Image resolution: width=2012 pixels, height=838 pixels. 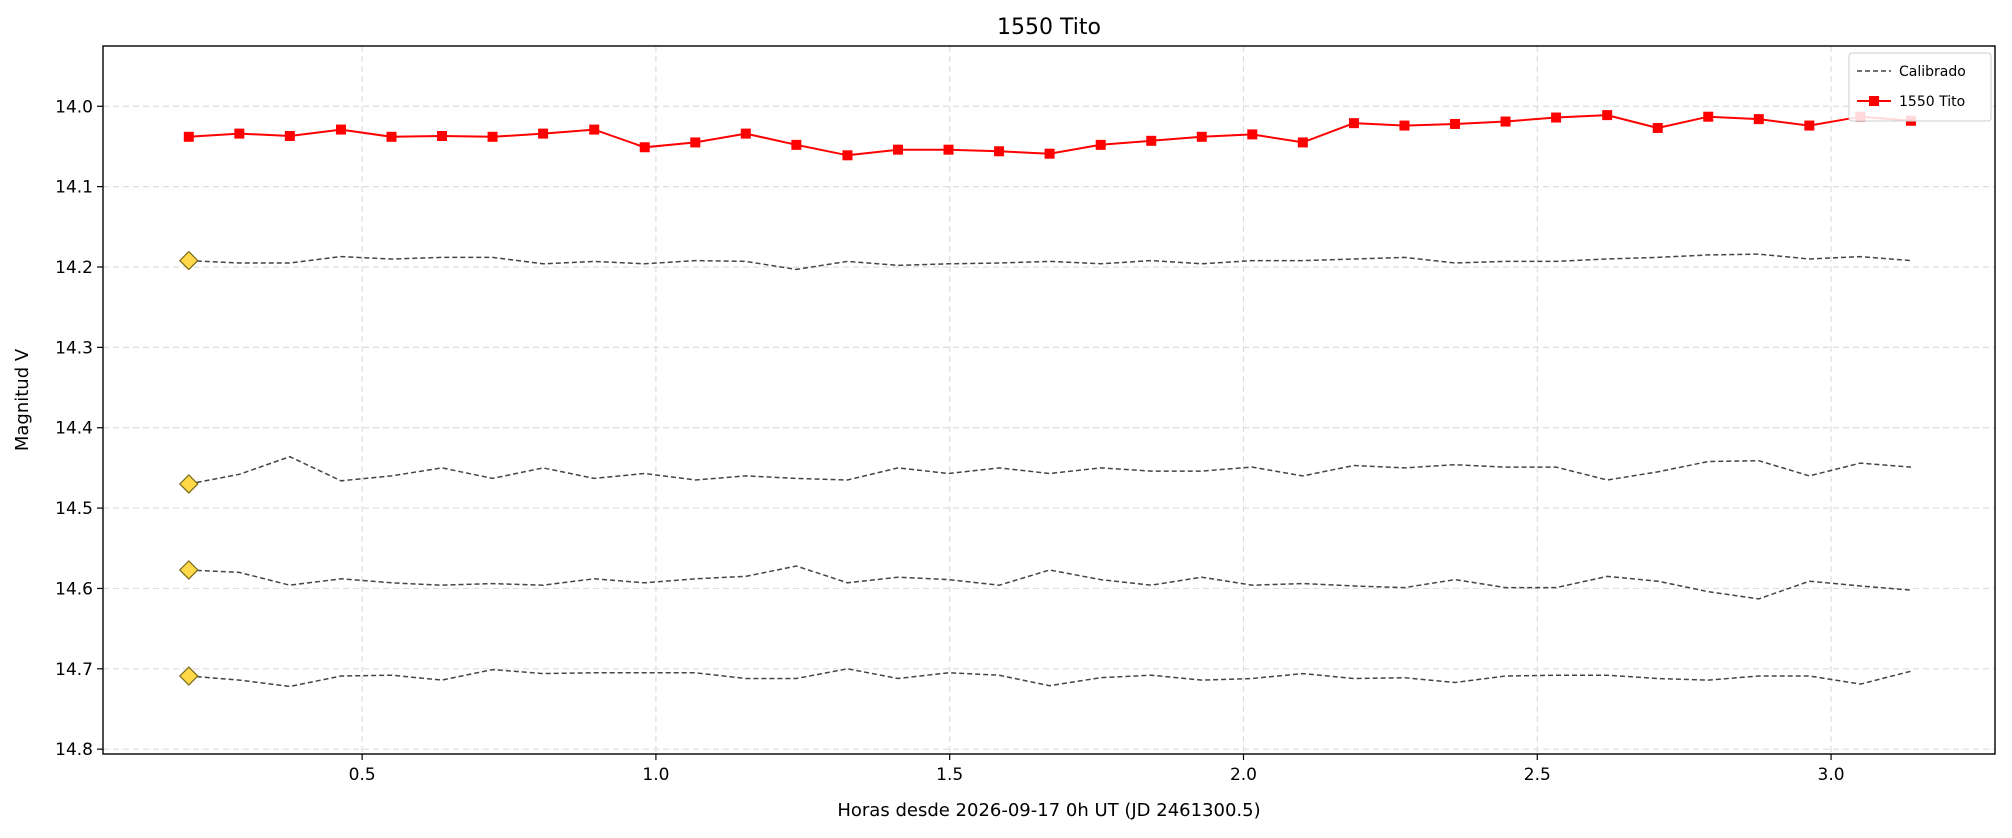 What do you see at coordinates (1049, 27) in the screenshot?
I see `chart-title: 1550 Tito` at bounding box center [1049, 27].